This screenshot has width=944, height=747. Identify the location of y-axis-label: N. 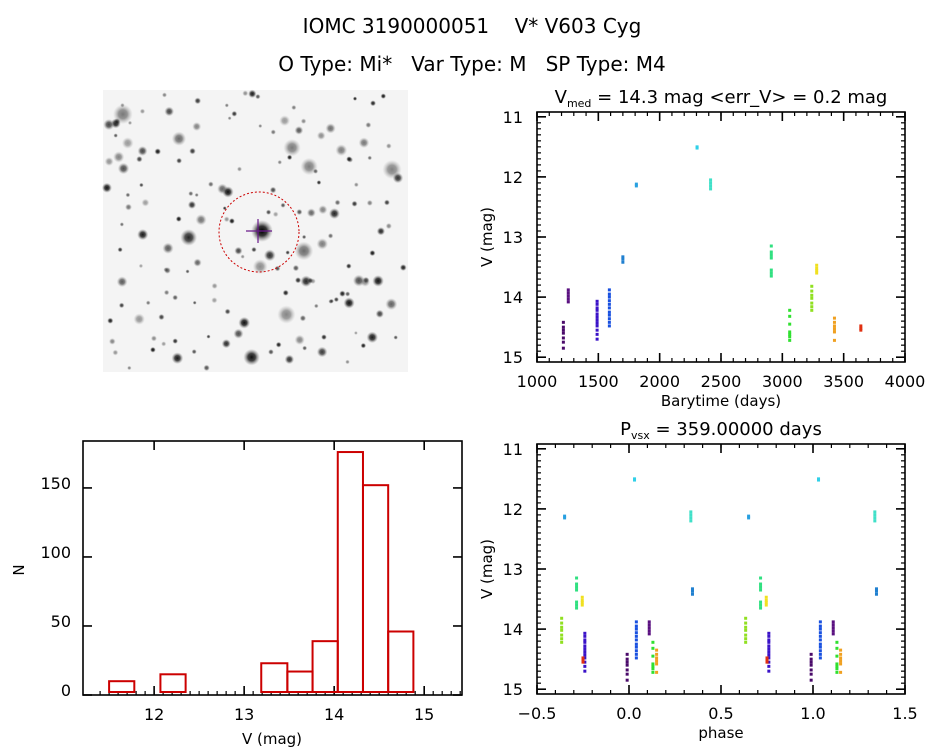
(19, 569).